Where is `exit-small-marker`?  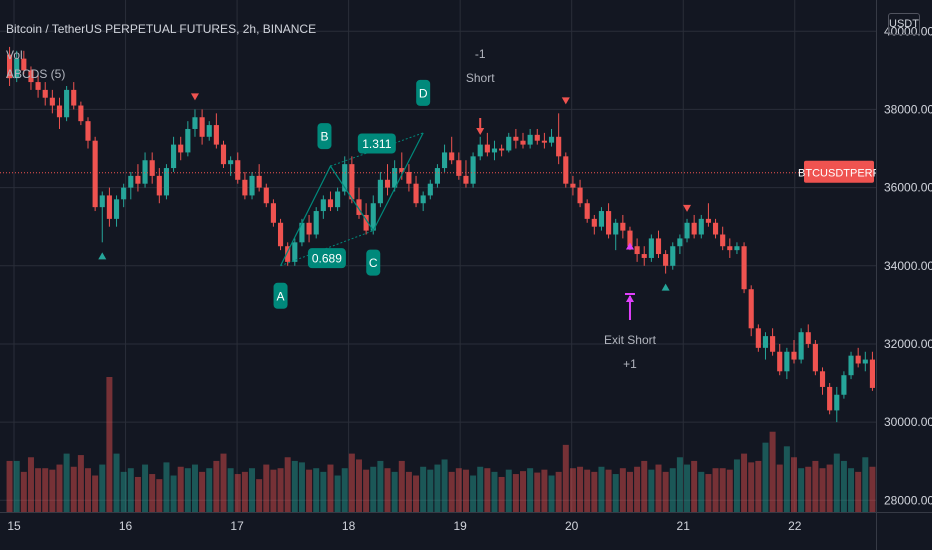
exit-small-marker is located at coordinates (629, 246).